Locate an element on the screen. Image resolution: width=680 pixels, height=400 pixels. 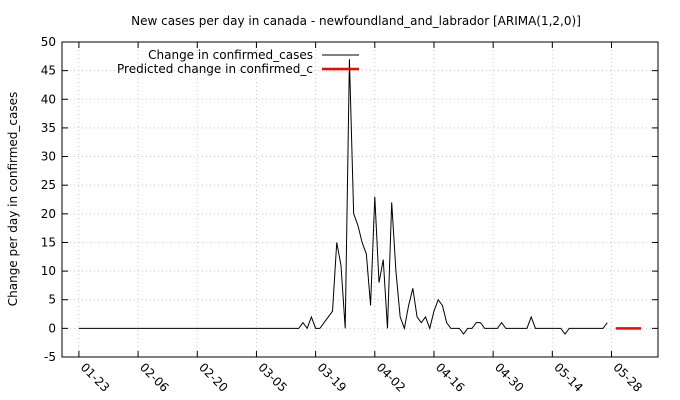
y-tick-label: 10 is located at coordinates (48, 271).